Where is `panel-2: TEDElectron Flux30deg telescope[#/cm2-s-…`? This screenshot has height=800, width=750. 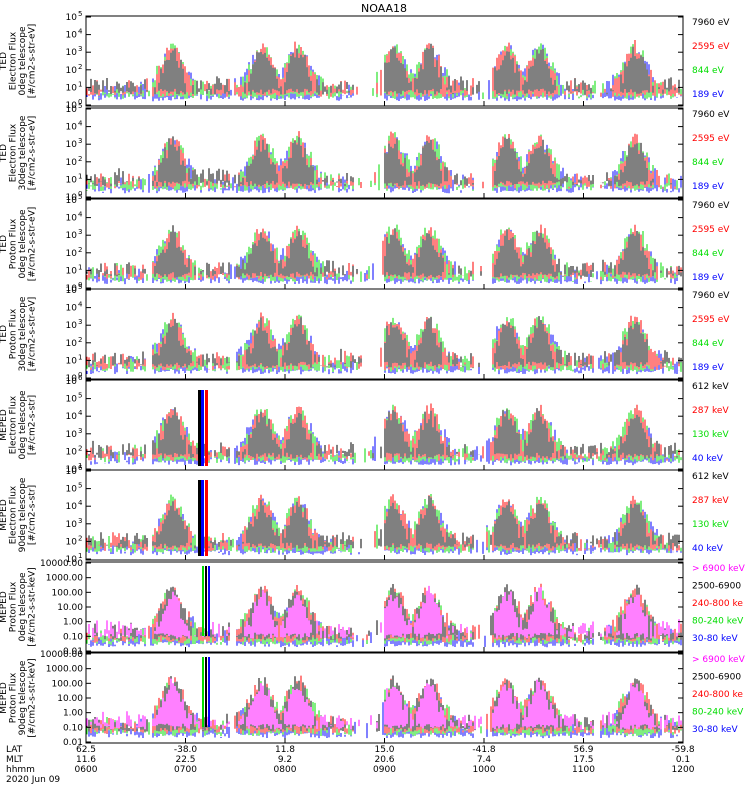
panel-2: TEDElectron Flux30deg telescope[#/cm2-s-… is located at coordinates (365, 152).